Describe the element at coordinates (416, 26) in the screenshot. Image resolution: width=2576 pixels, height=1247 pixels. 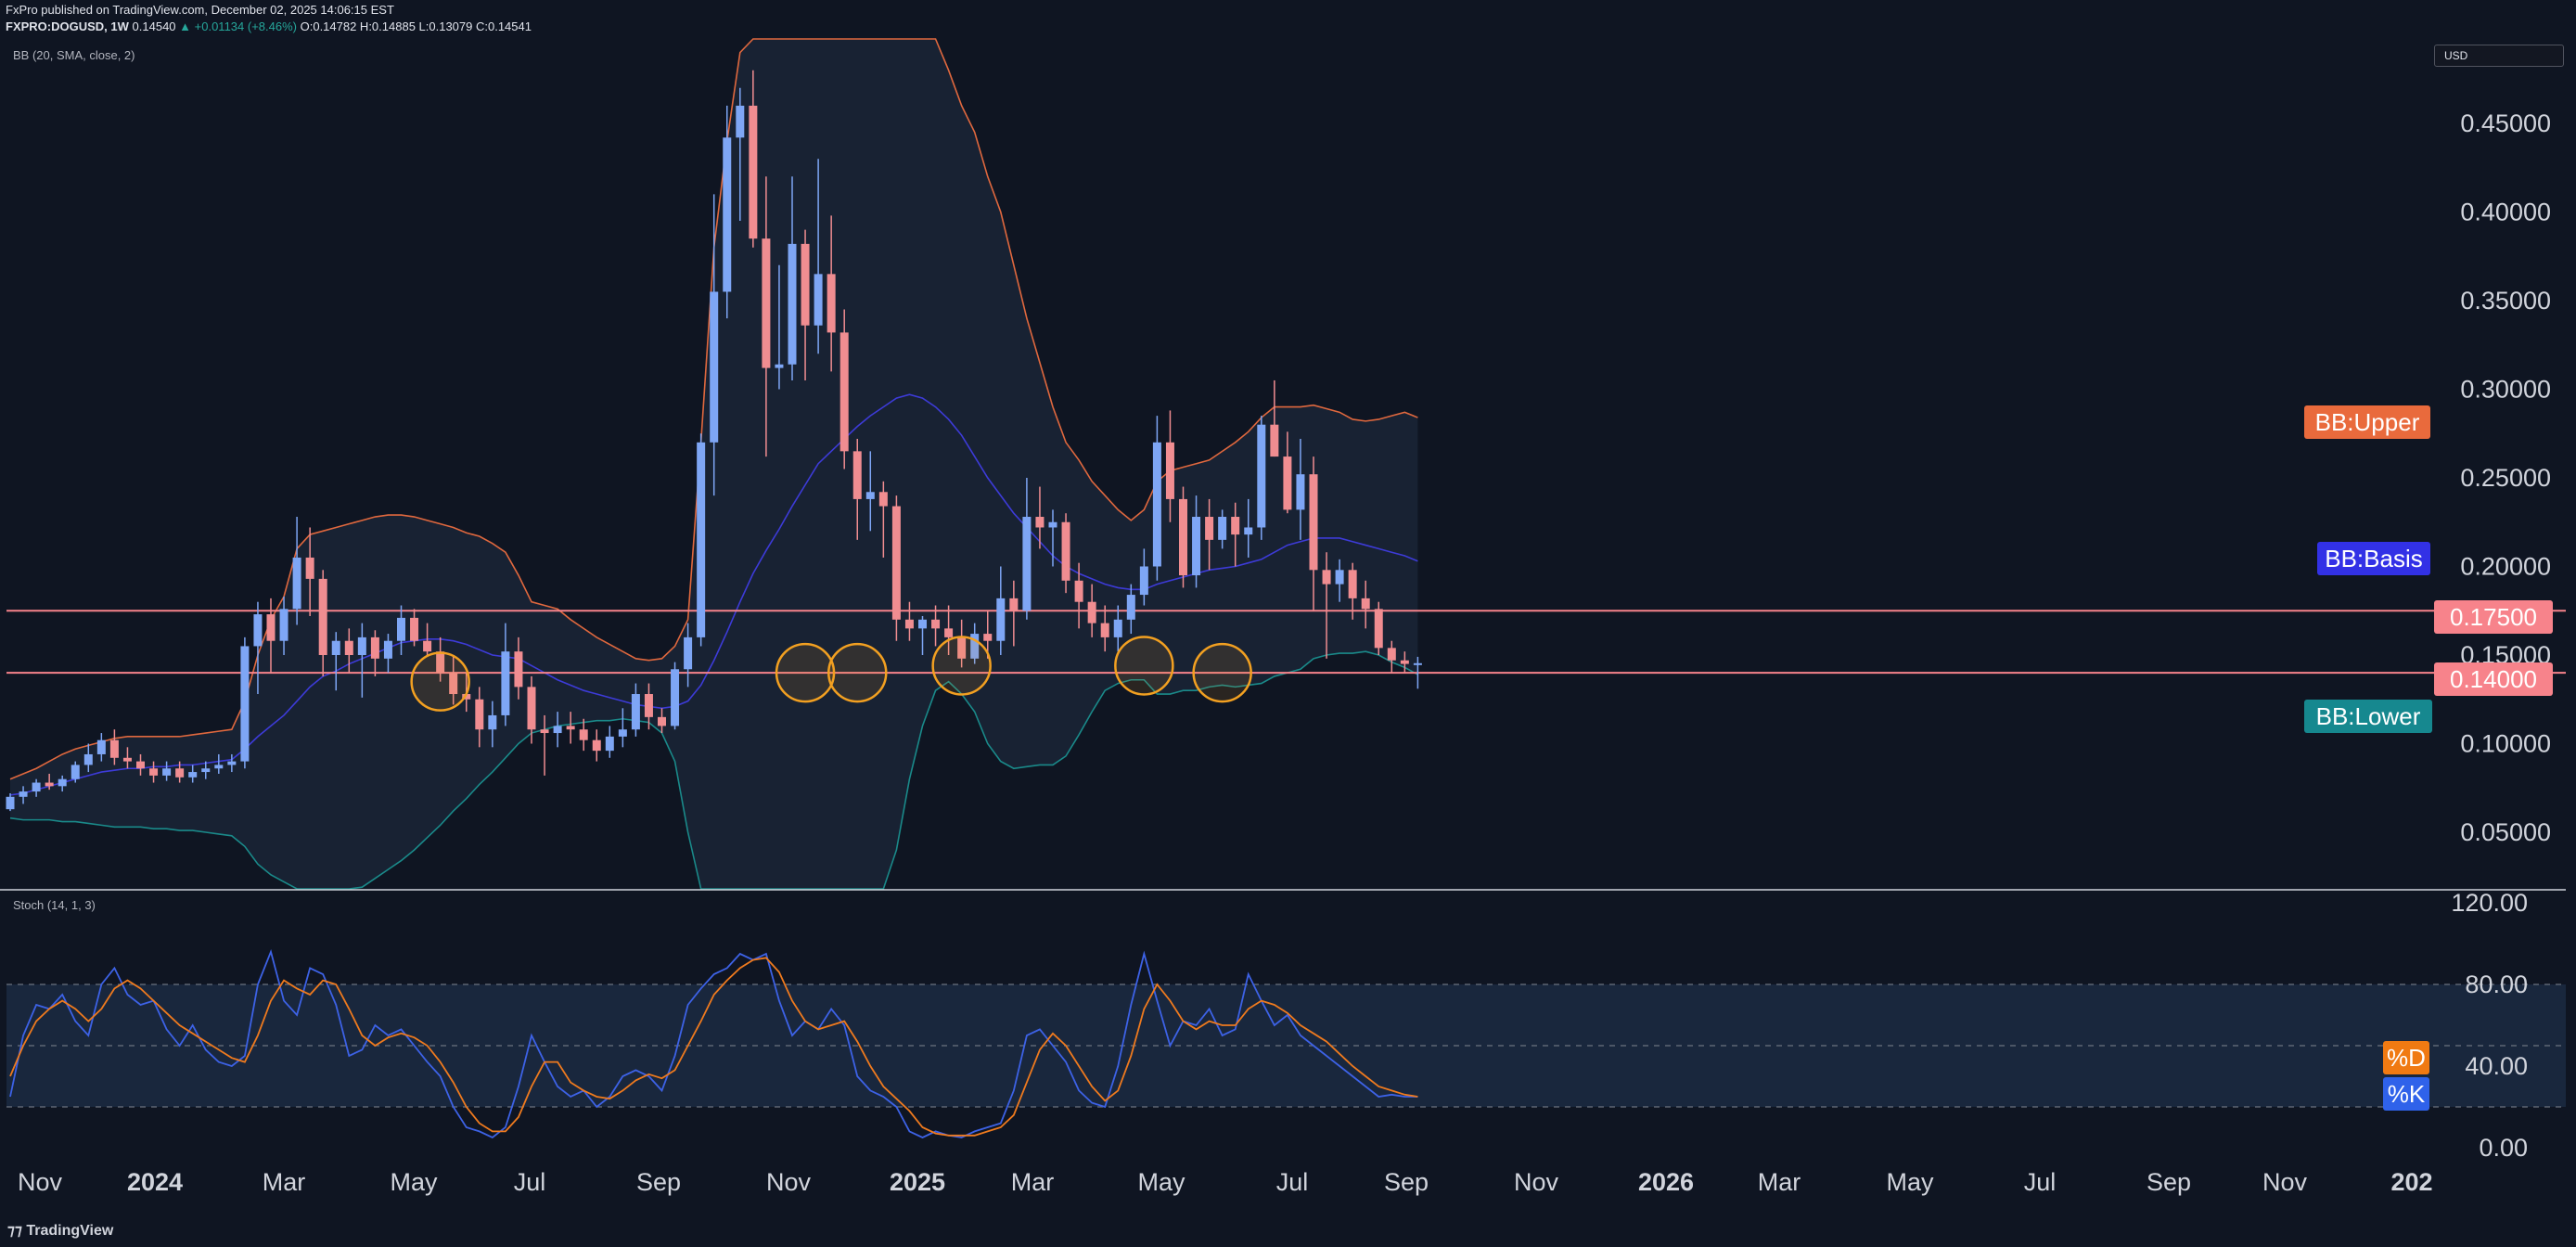
I see `ohlc-values: O:0.14782 H:0.14885 L:0.13079 C:0.14541` at that location.